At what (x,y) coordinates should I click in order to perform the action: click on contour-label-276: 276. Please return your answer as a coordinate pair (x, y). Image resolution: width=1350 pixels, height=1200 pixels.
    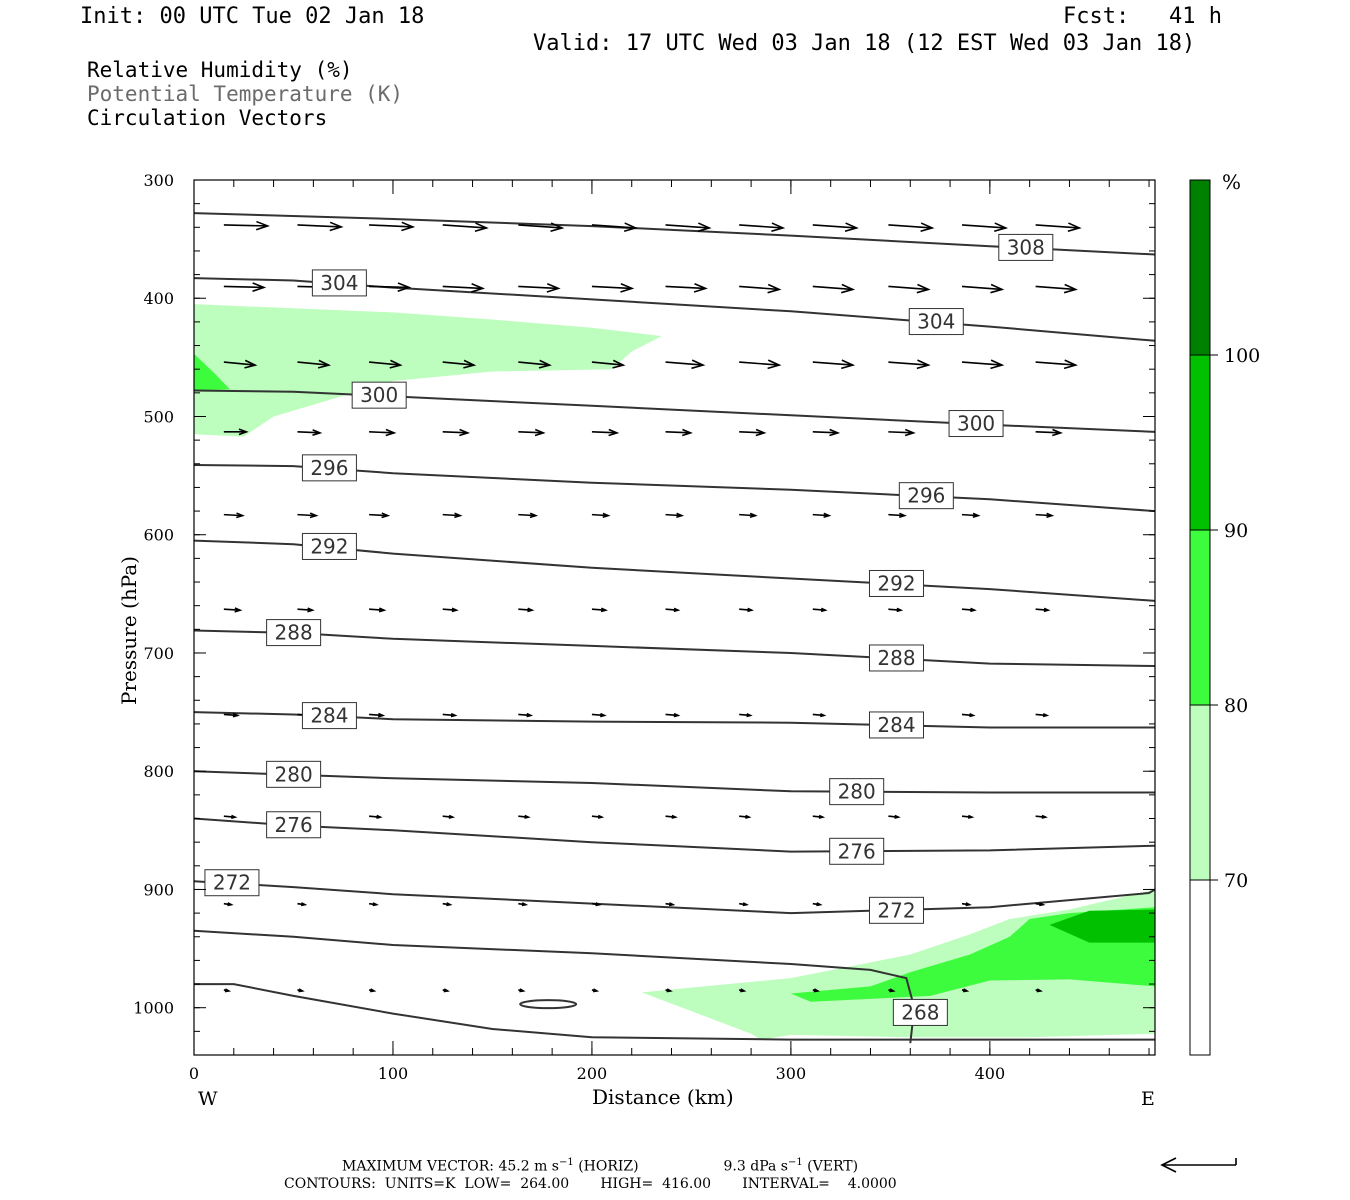
    Looking at the image, I should click on (294, 825).